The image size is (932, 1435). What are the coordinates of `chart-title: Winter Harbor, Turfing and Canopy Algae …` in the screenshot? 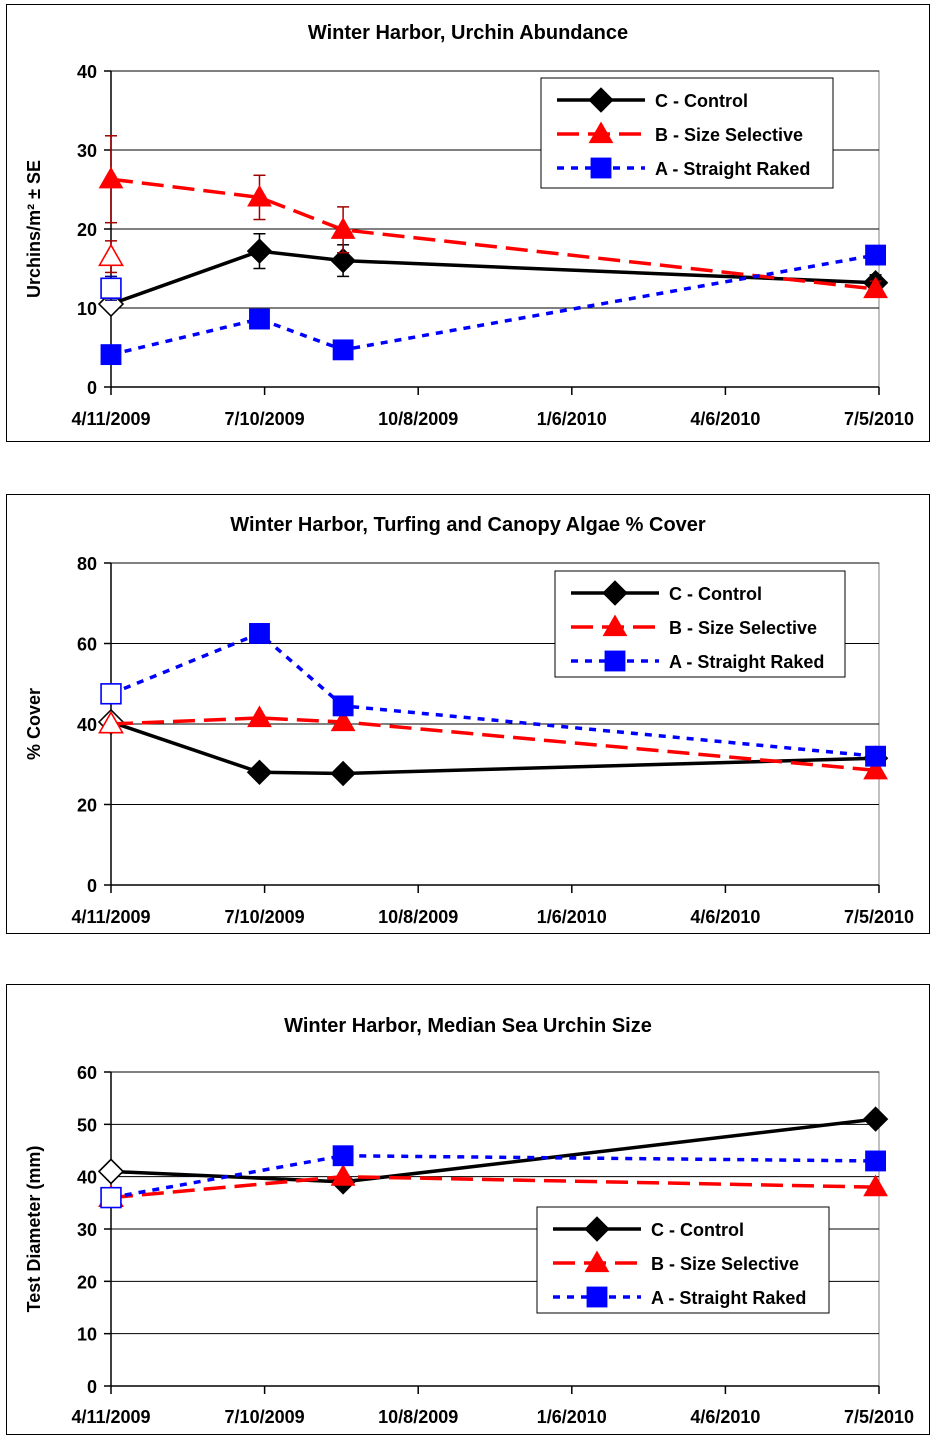 It's located at (468, 525).